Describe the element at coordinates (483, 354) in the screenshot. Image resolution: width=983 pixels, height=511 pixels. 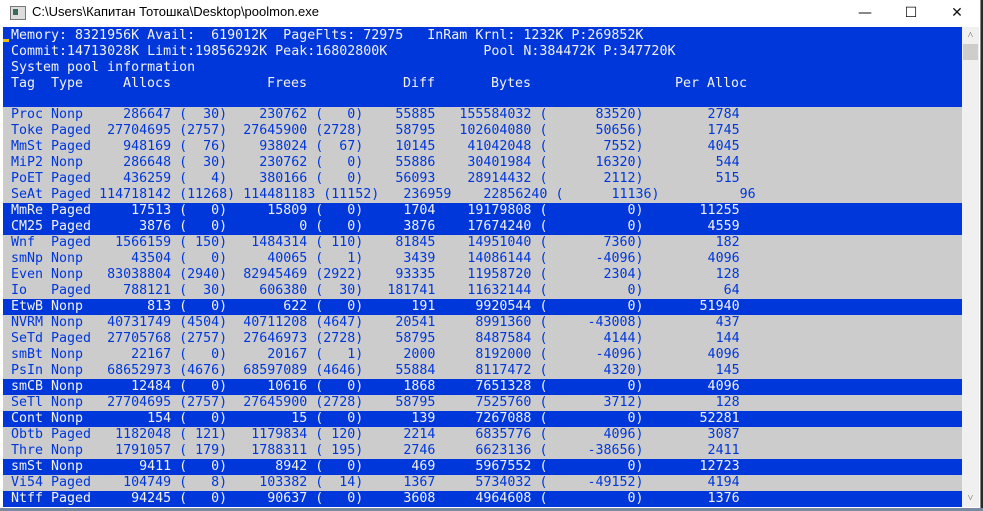
I see `cell-bytes: 8192000` at that location.